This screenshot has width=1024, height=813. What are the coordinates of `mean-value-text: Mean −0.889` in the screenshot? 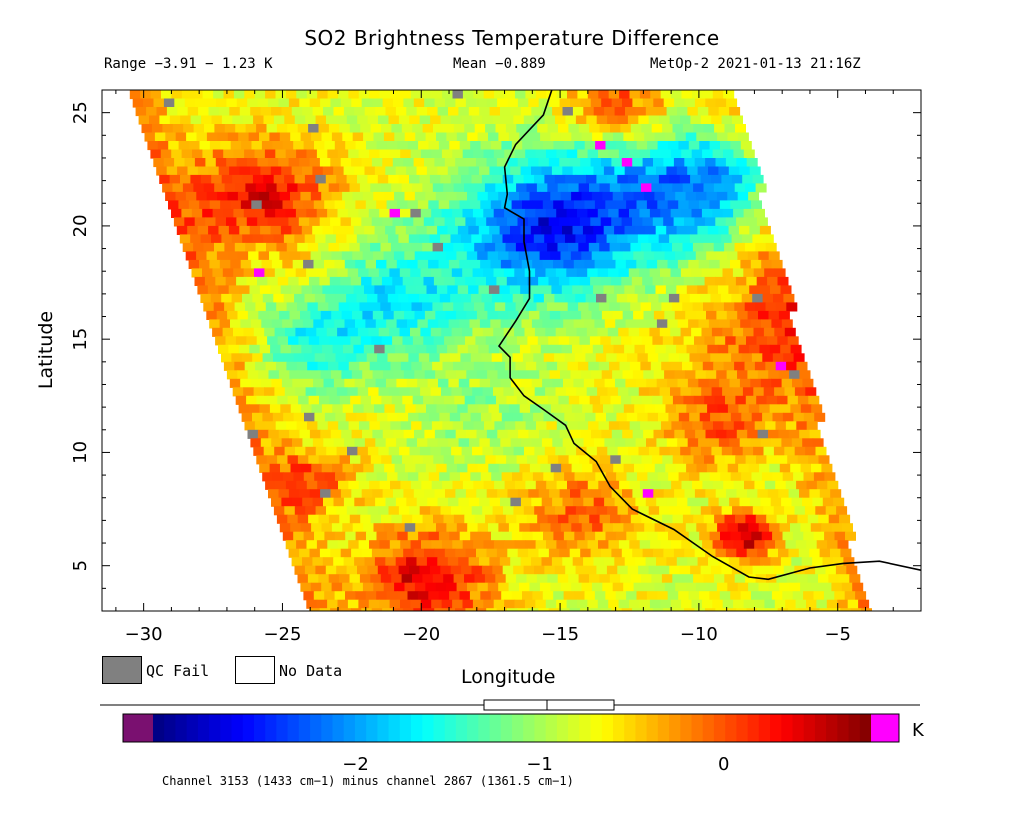 It's located at (499, 64).